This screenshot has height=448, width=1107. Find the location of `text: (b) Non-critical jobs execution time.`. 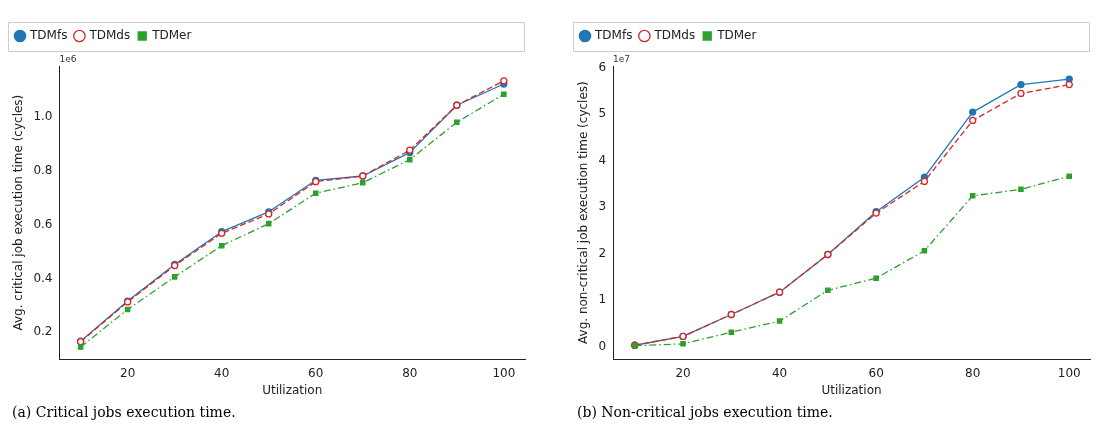

text: (b) Non-critical jobs execution time. is located at coordinates (705, 412).